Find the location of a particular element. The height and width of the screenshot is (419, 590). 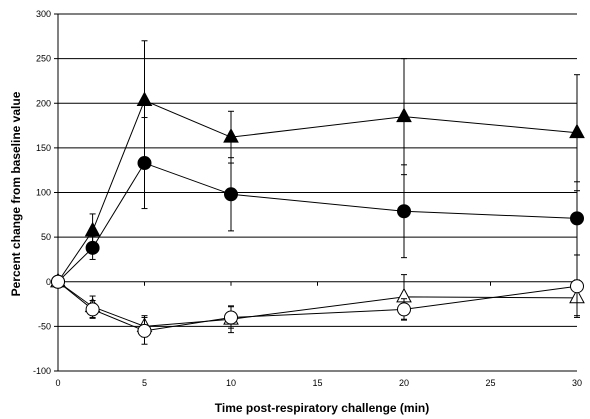

x-tick-label: 5 is located at coordinates (144, 383).